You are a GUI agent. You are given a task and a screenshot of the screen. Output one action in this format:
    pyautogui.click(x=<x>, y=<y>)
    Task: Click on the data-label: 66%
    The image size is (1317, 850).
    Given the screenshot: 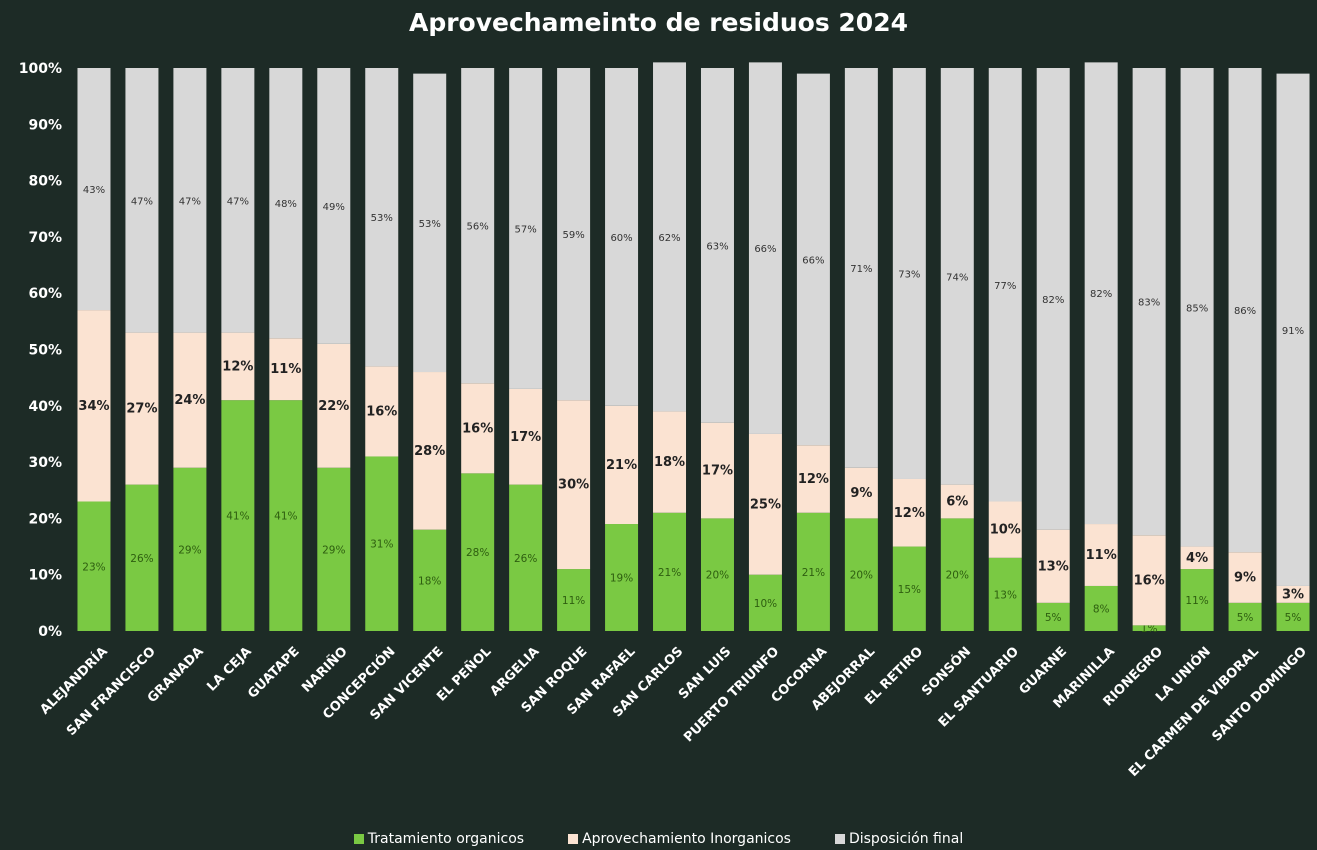 What is the action you would take?
    pyautogui.click(x=765, y=249)
    